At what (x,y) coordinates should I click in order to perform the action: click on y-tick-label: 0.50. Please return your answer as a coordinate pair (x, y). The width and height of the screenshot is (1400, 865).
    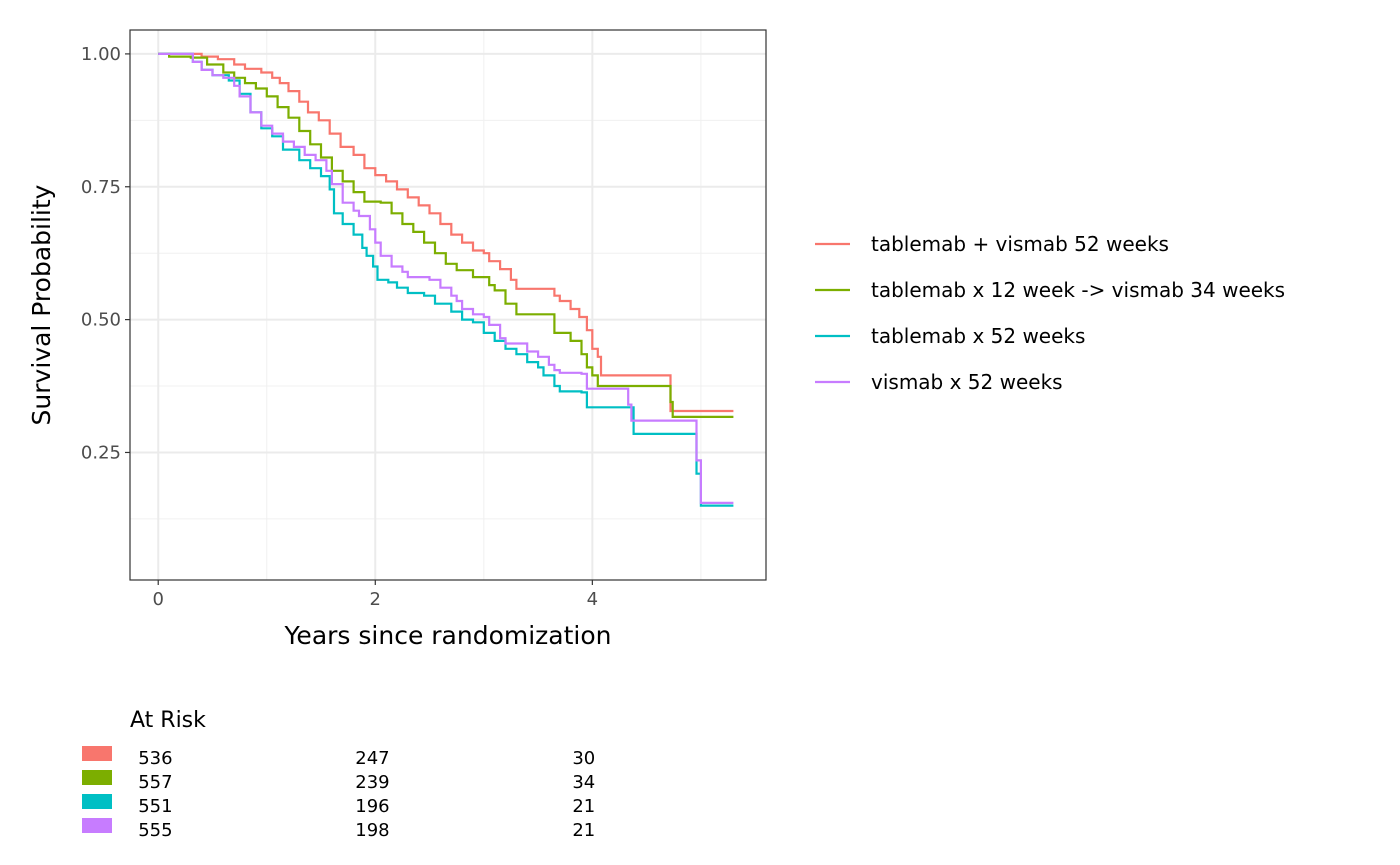
    Looking at the image, I should click on (101, 320).